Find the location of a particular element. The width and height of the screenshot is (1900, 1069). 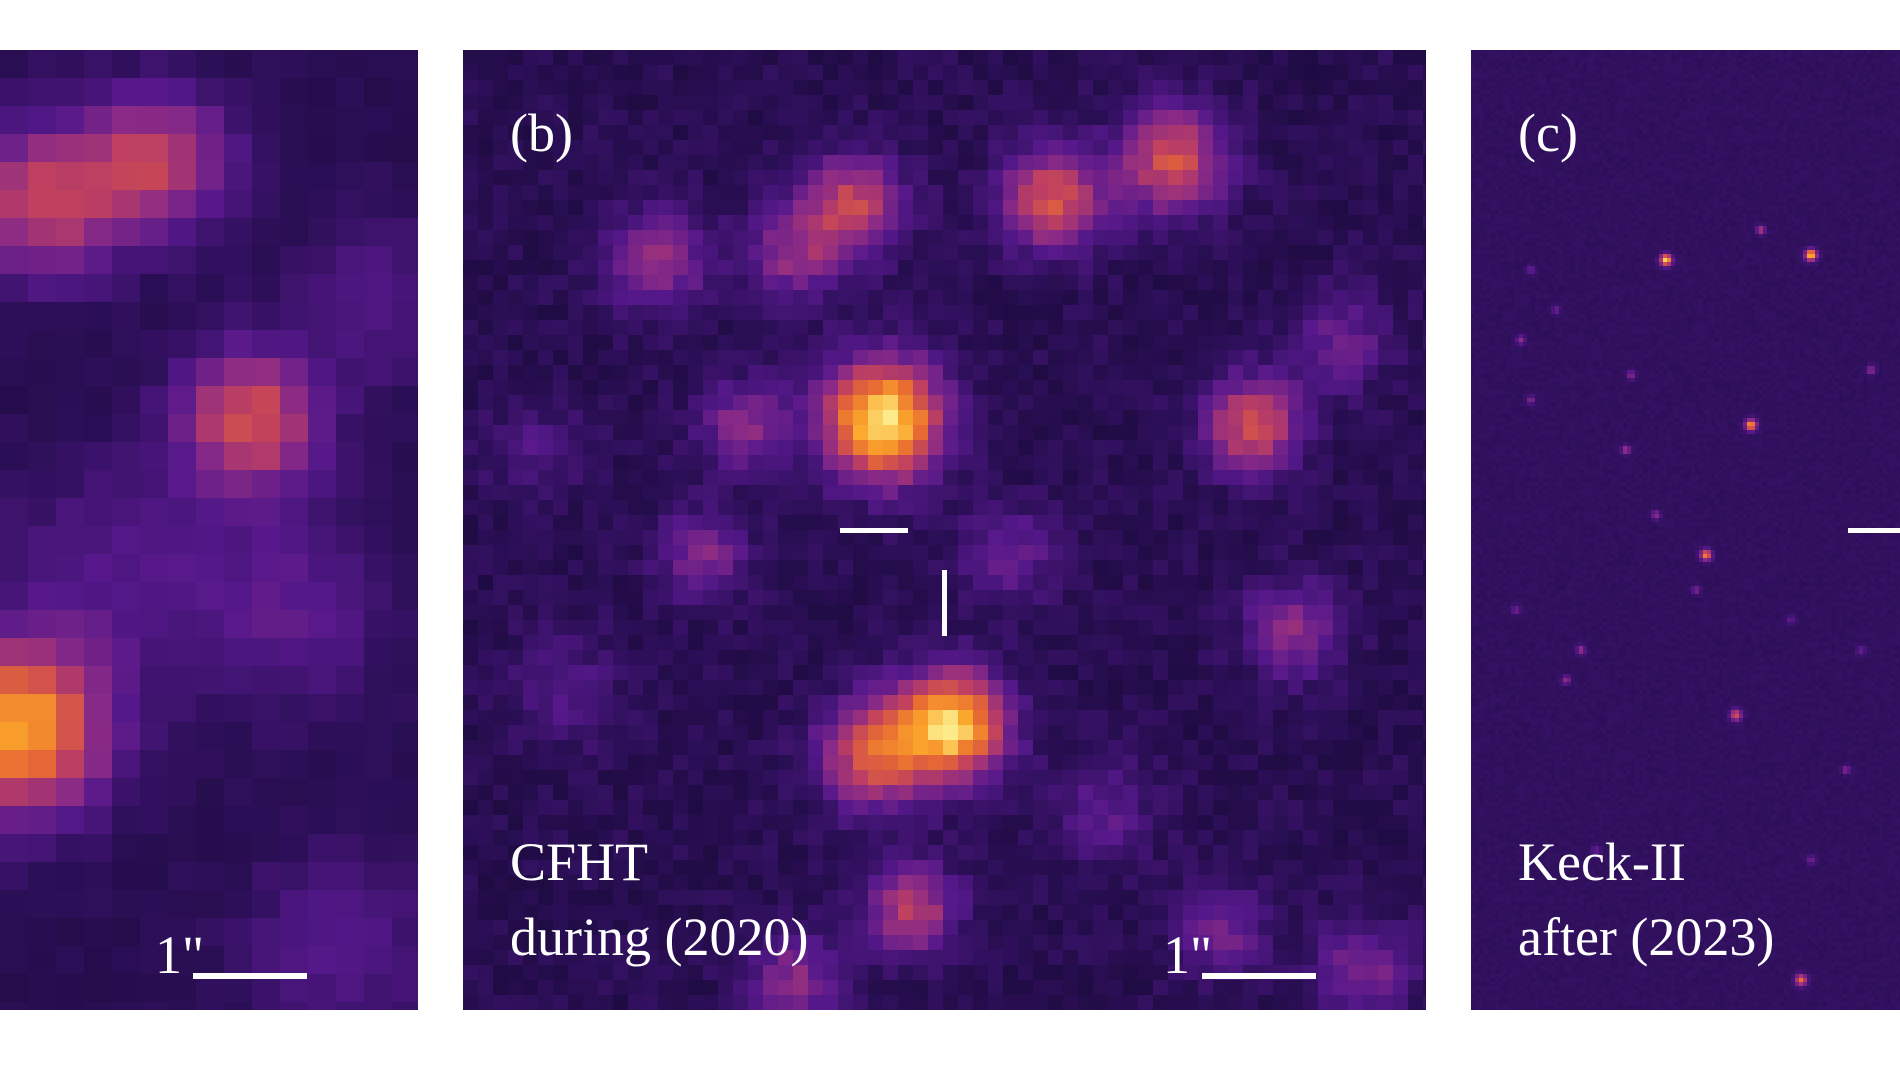

panel-c-caption-instrument: Keck-II is located at coordinates (1602, 862).